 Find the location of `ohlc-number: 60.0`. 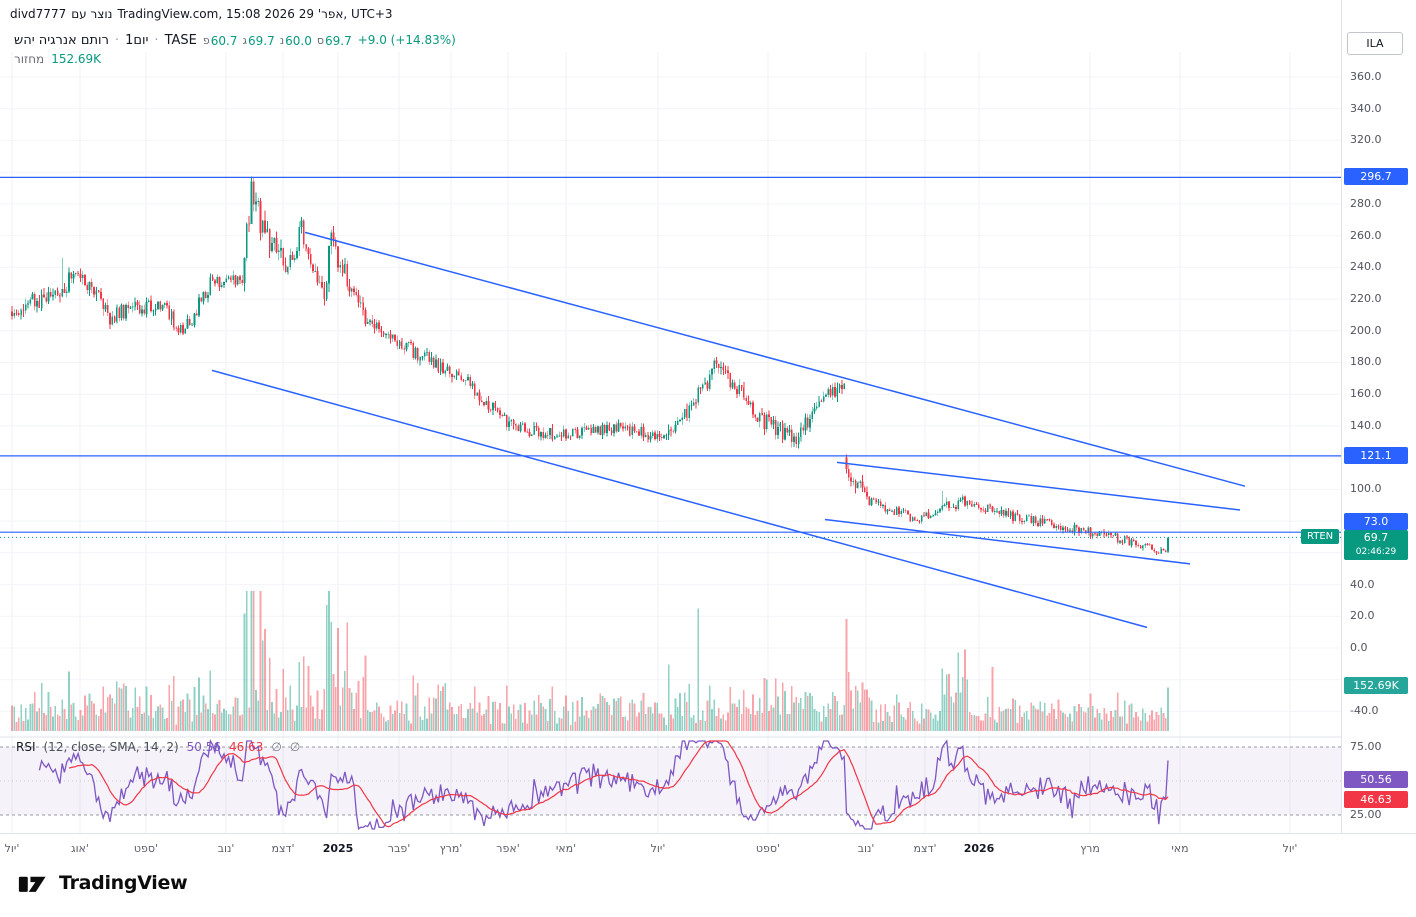

ohlc-number: 60.0 is located at coordinates (298, 41).